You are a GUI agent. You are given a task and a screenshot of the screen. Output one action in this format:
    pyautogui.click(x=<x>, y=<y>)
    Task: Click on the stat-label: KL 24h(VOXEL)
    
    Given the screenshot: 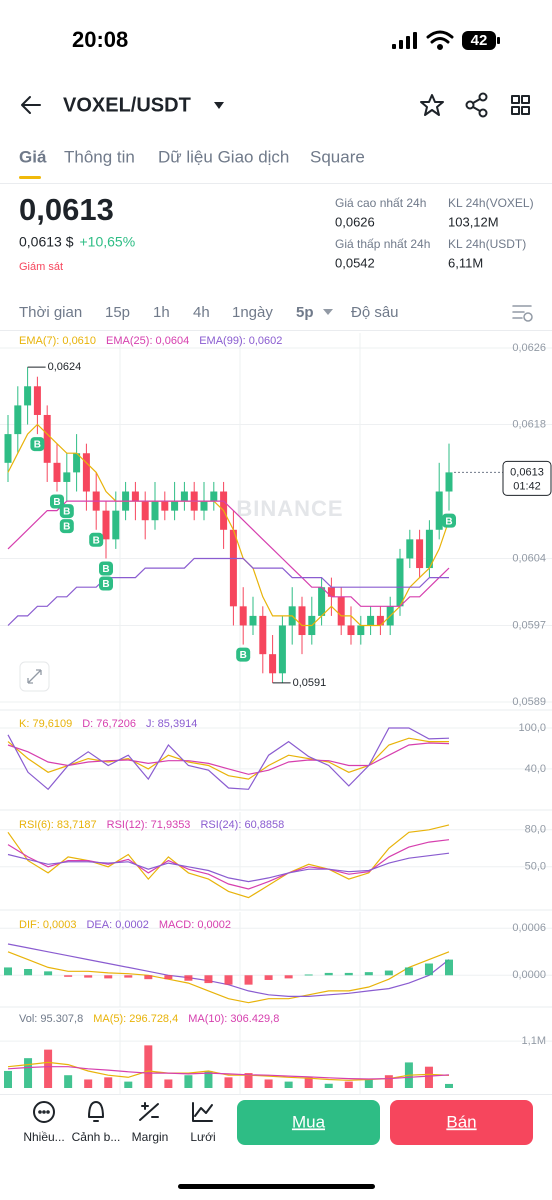 What is the action you would take?
    pyautogui.click(x=491, y=203)
    